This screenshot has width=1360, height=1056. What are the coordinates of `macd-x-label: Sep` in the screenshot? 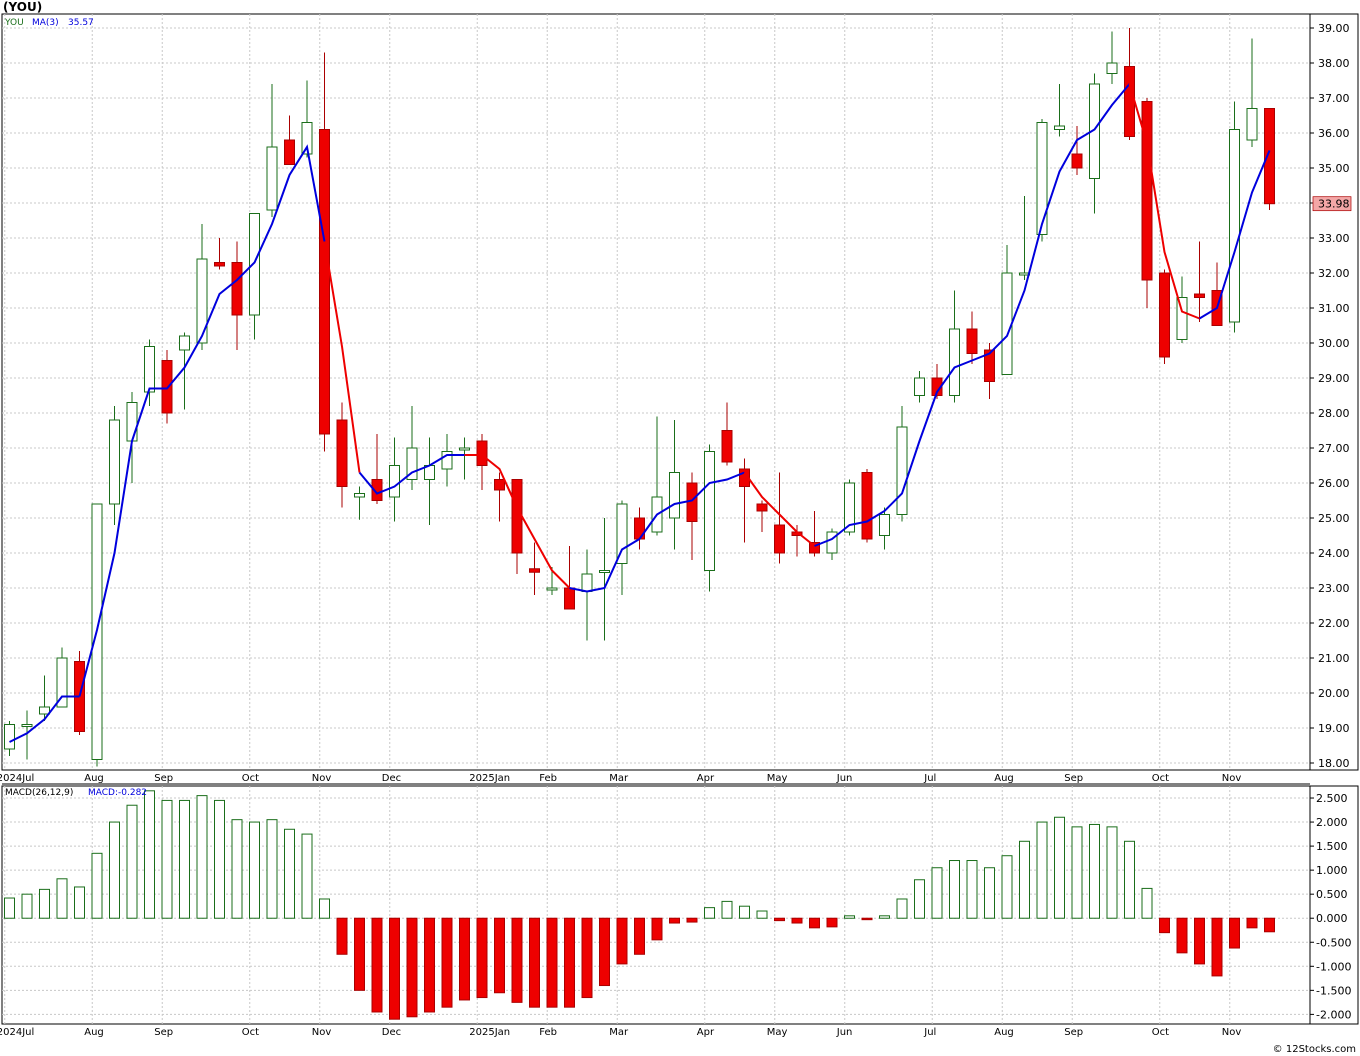 It's located at (1073, 1032).